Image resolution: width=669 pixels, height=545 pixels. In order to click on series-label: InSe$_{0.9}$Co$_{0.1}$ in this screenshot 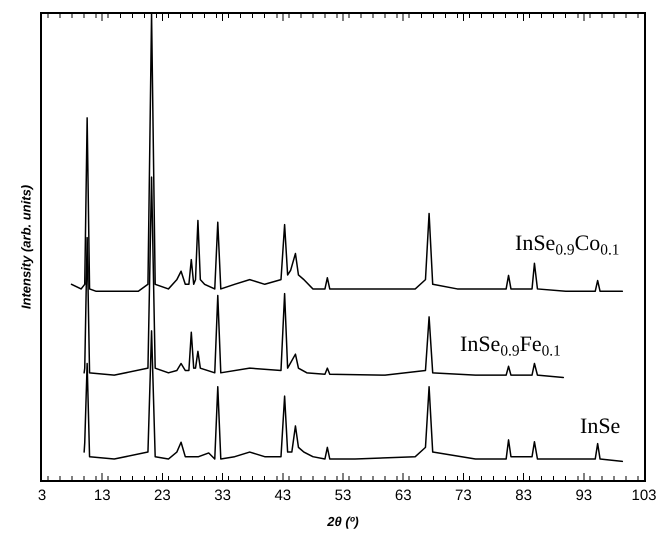, I will do `click(567, 244)`.